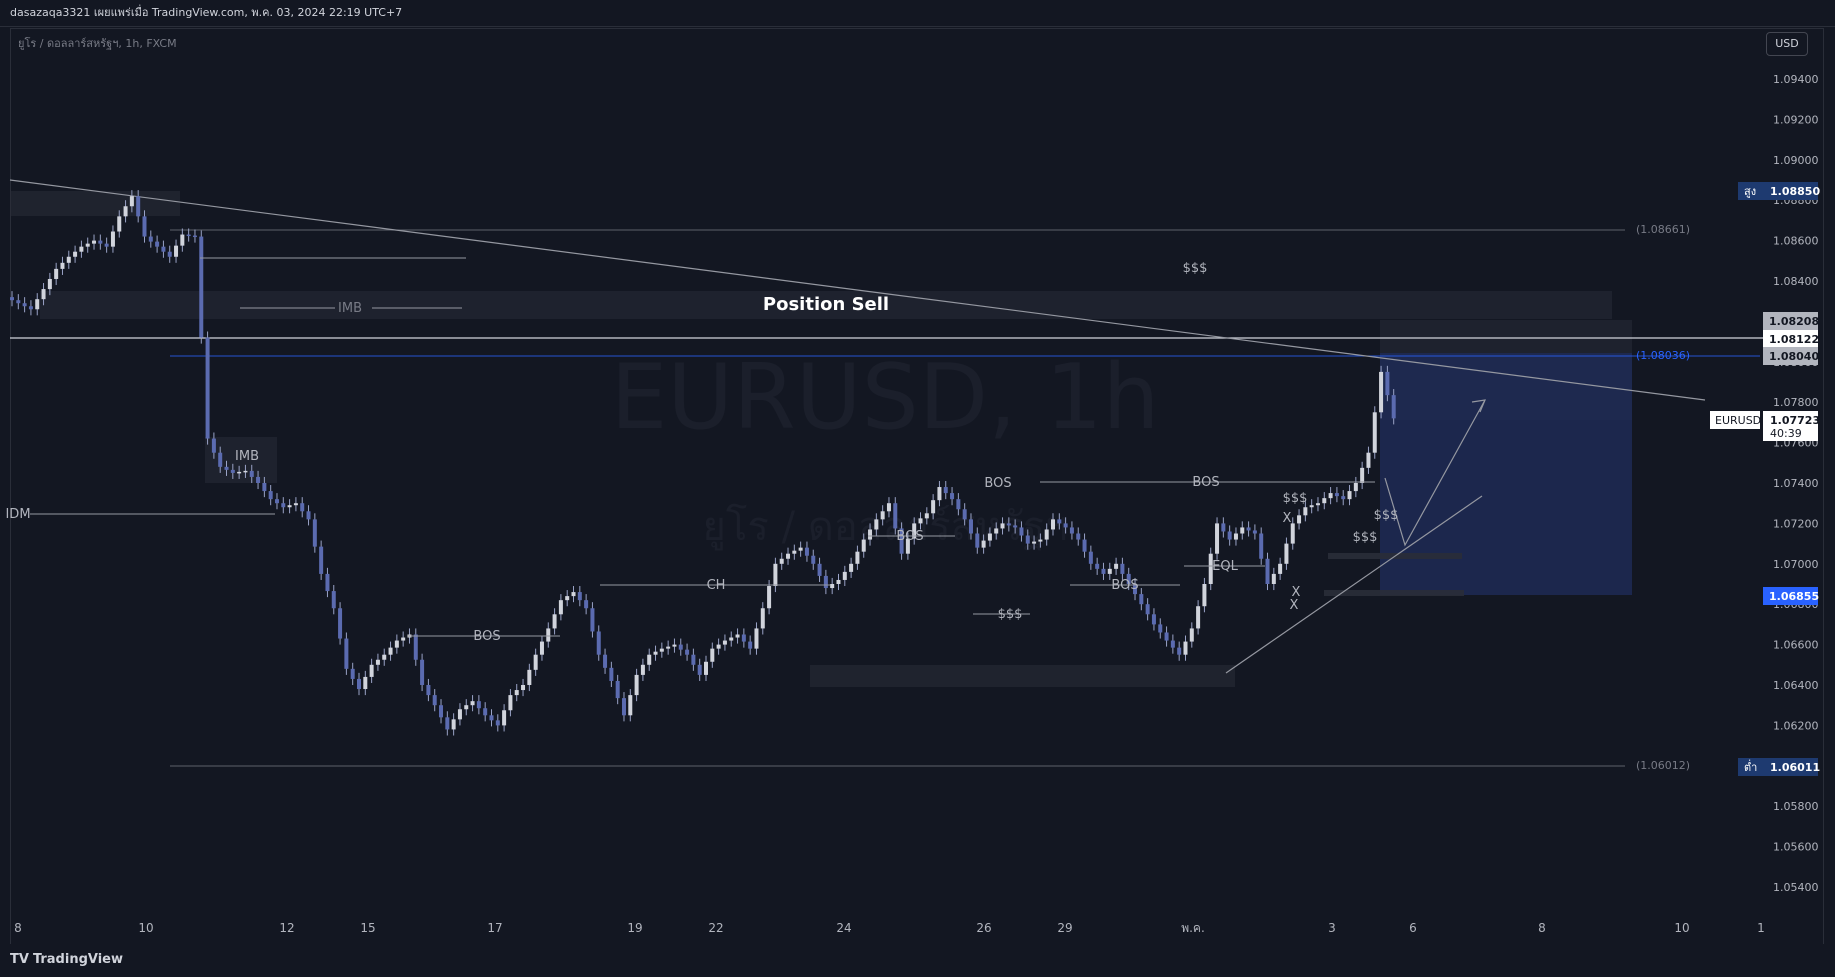 This screenshot has width=1835, height=977. What do you see at coordinates (247, 456) in the screenshot?
I see `annotation-label: IMB` at bounding box center [247, 456].